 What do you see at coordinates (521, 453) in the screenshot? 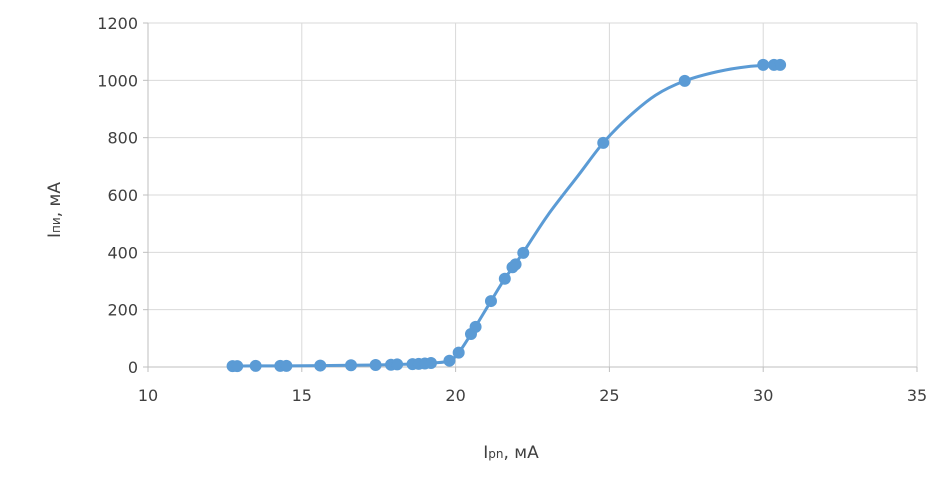
I see `x-axis-title-rest: , мА` at bounding box center [521, 453].